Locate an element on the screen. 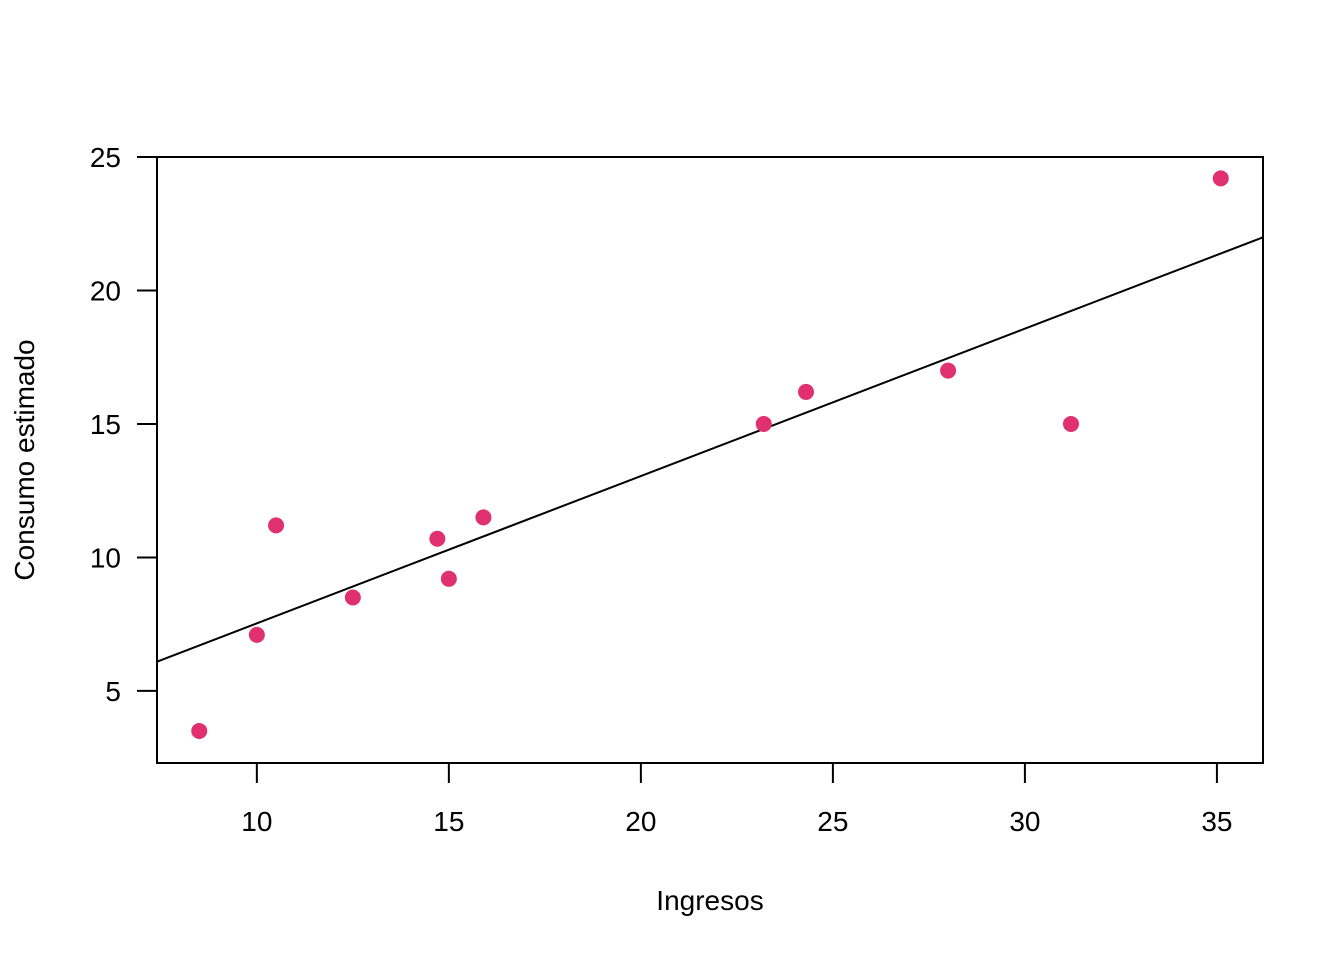 The image size is (1344, 960). y-tick-label: 20 is located at coordinates (105, 290).